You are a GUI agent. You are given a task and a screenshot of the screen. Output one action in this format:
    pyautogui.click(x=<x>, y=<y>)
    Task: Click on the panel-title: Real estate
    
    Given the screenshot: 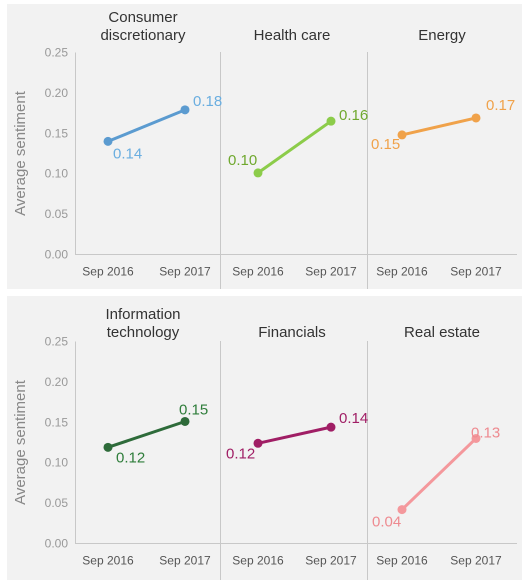 What is the action you would take?
    pyautogui.click(x=442, y=332)
    